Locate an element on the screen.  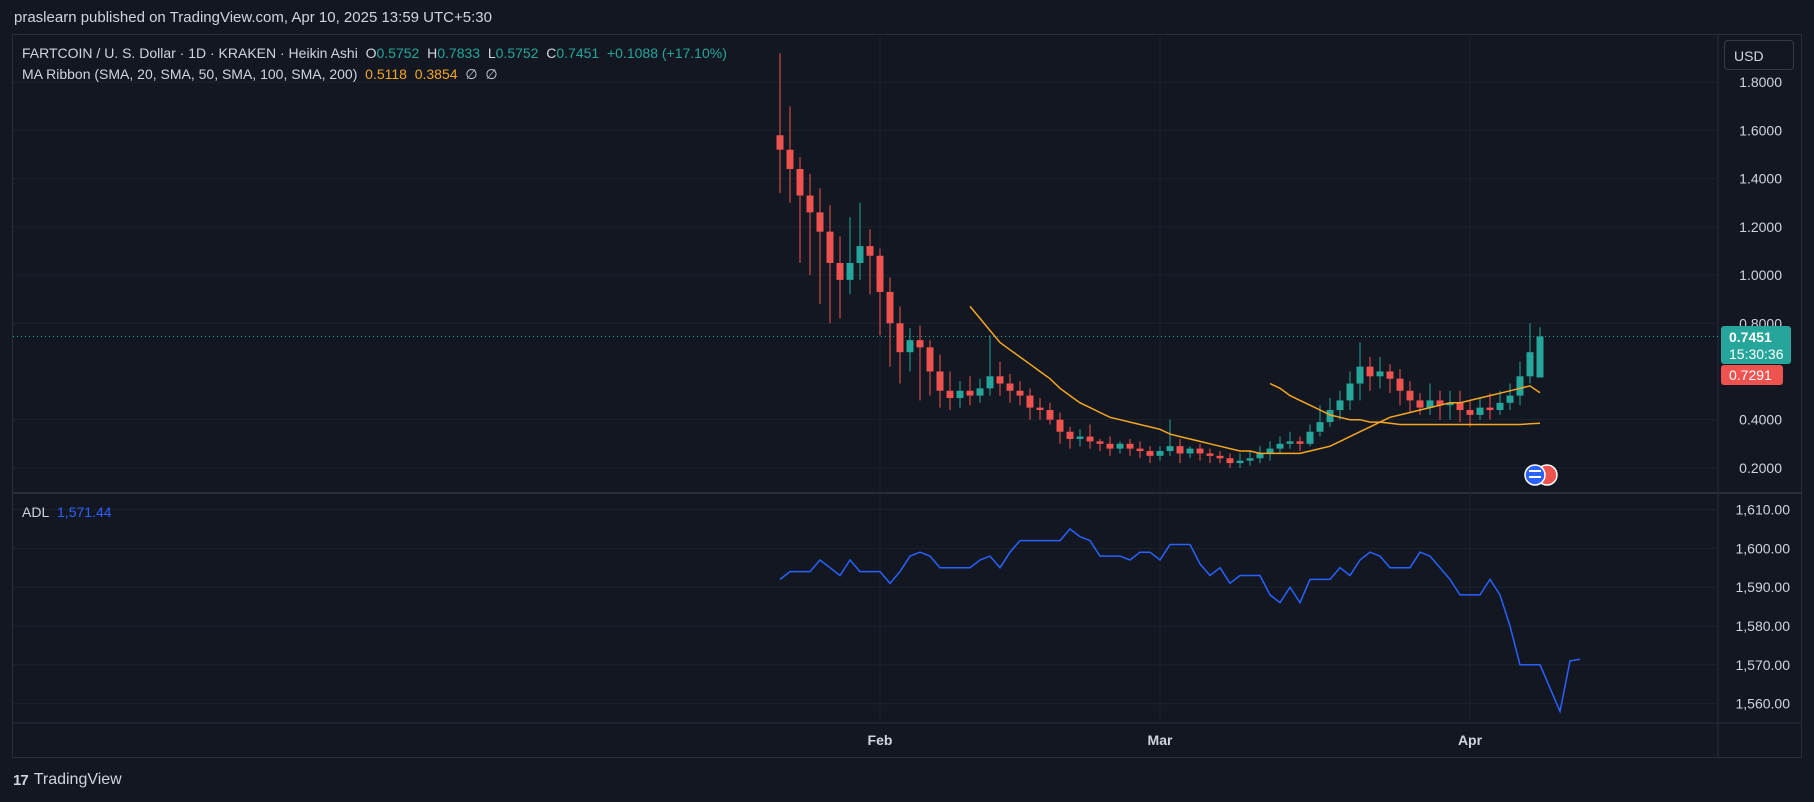
x-tick-label: Mar is located at coordinates (1160, 740).